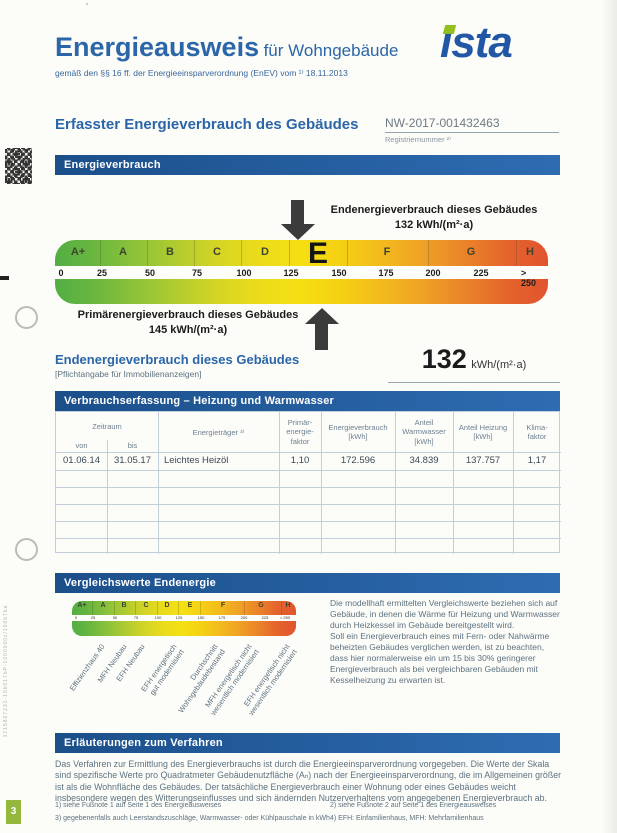 The image size is (617, 833). I want to click on cmp-class-h: H, so click(288, 605).